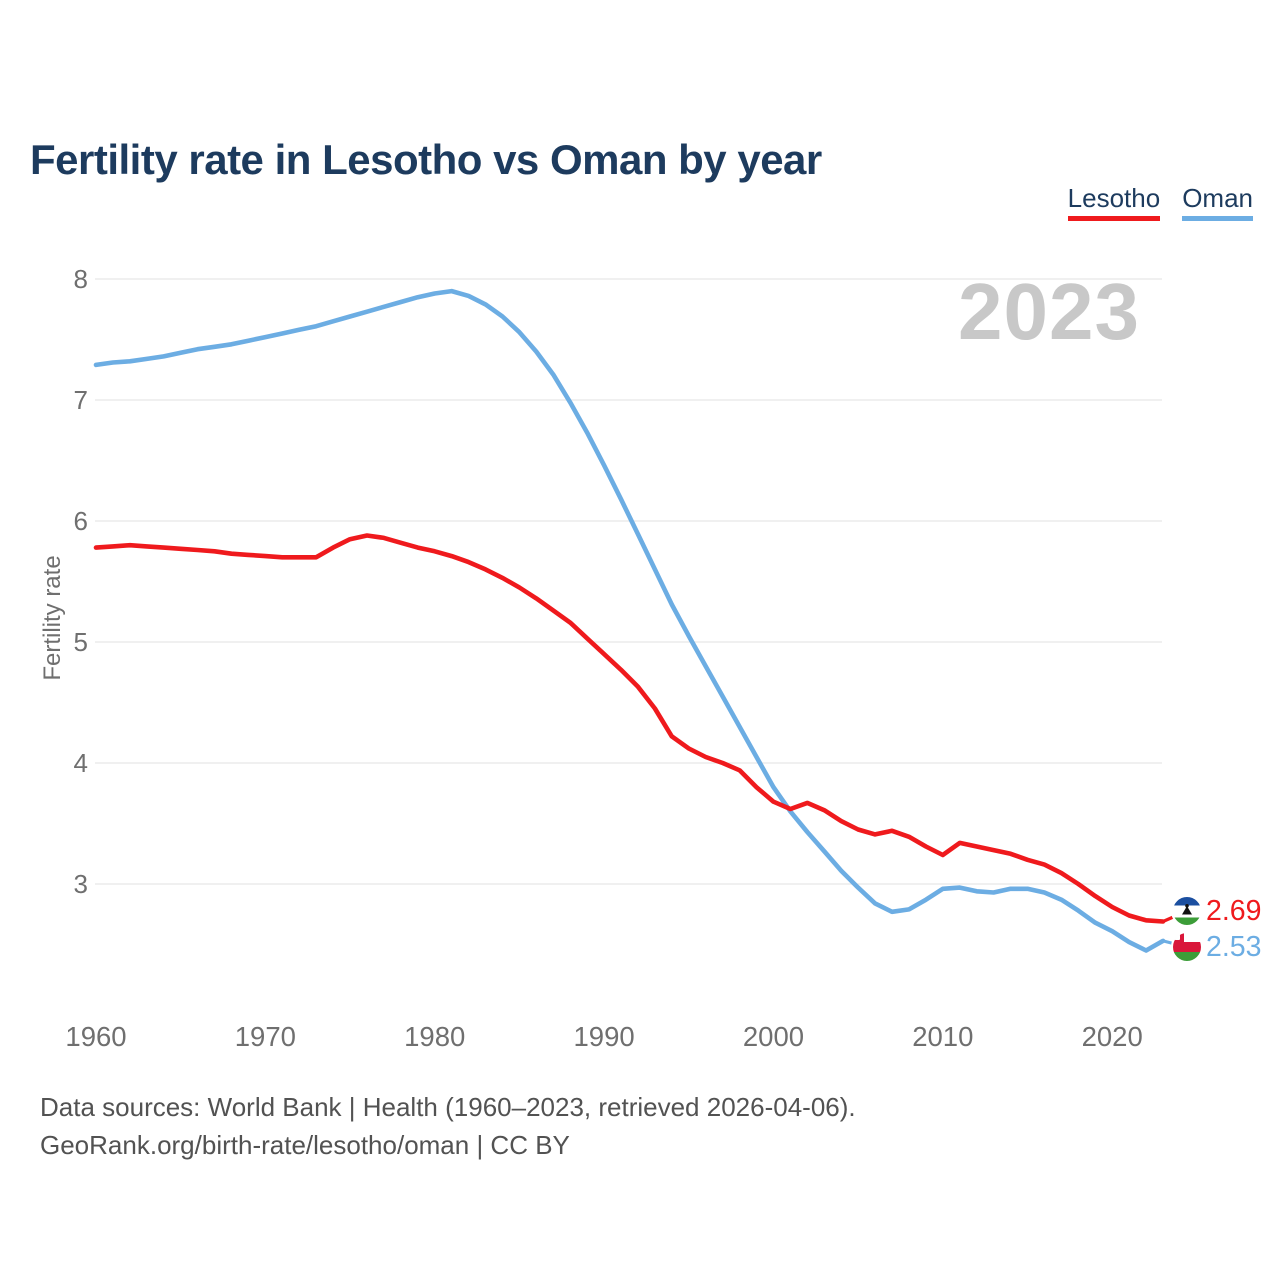  Describe the element at coordinates (81, 279) in the screenshot. I see `y-tick-label: 8` at that location.